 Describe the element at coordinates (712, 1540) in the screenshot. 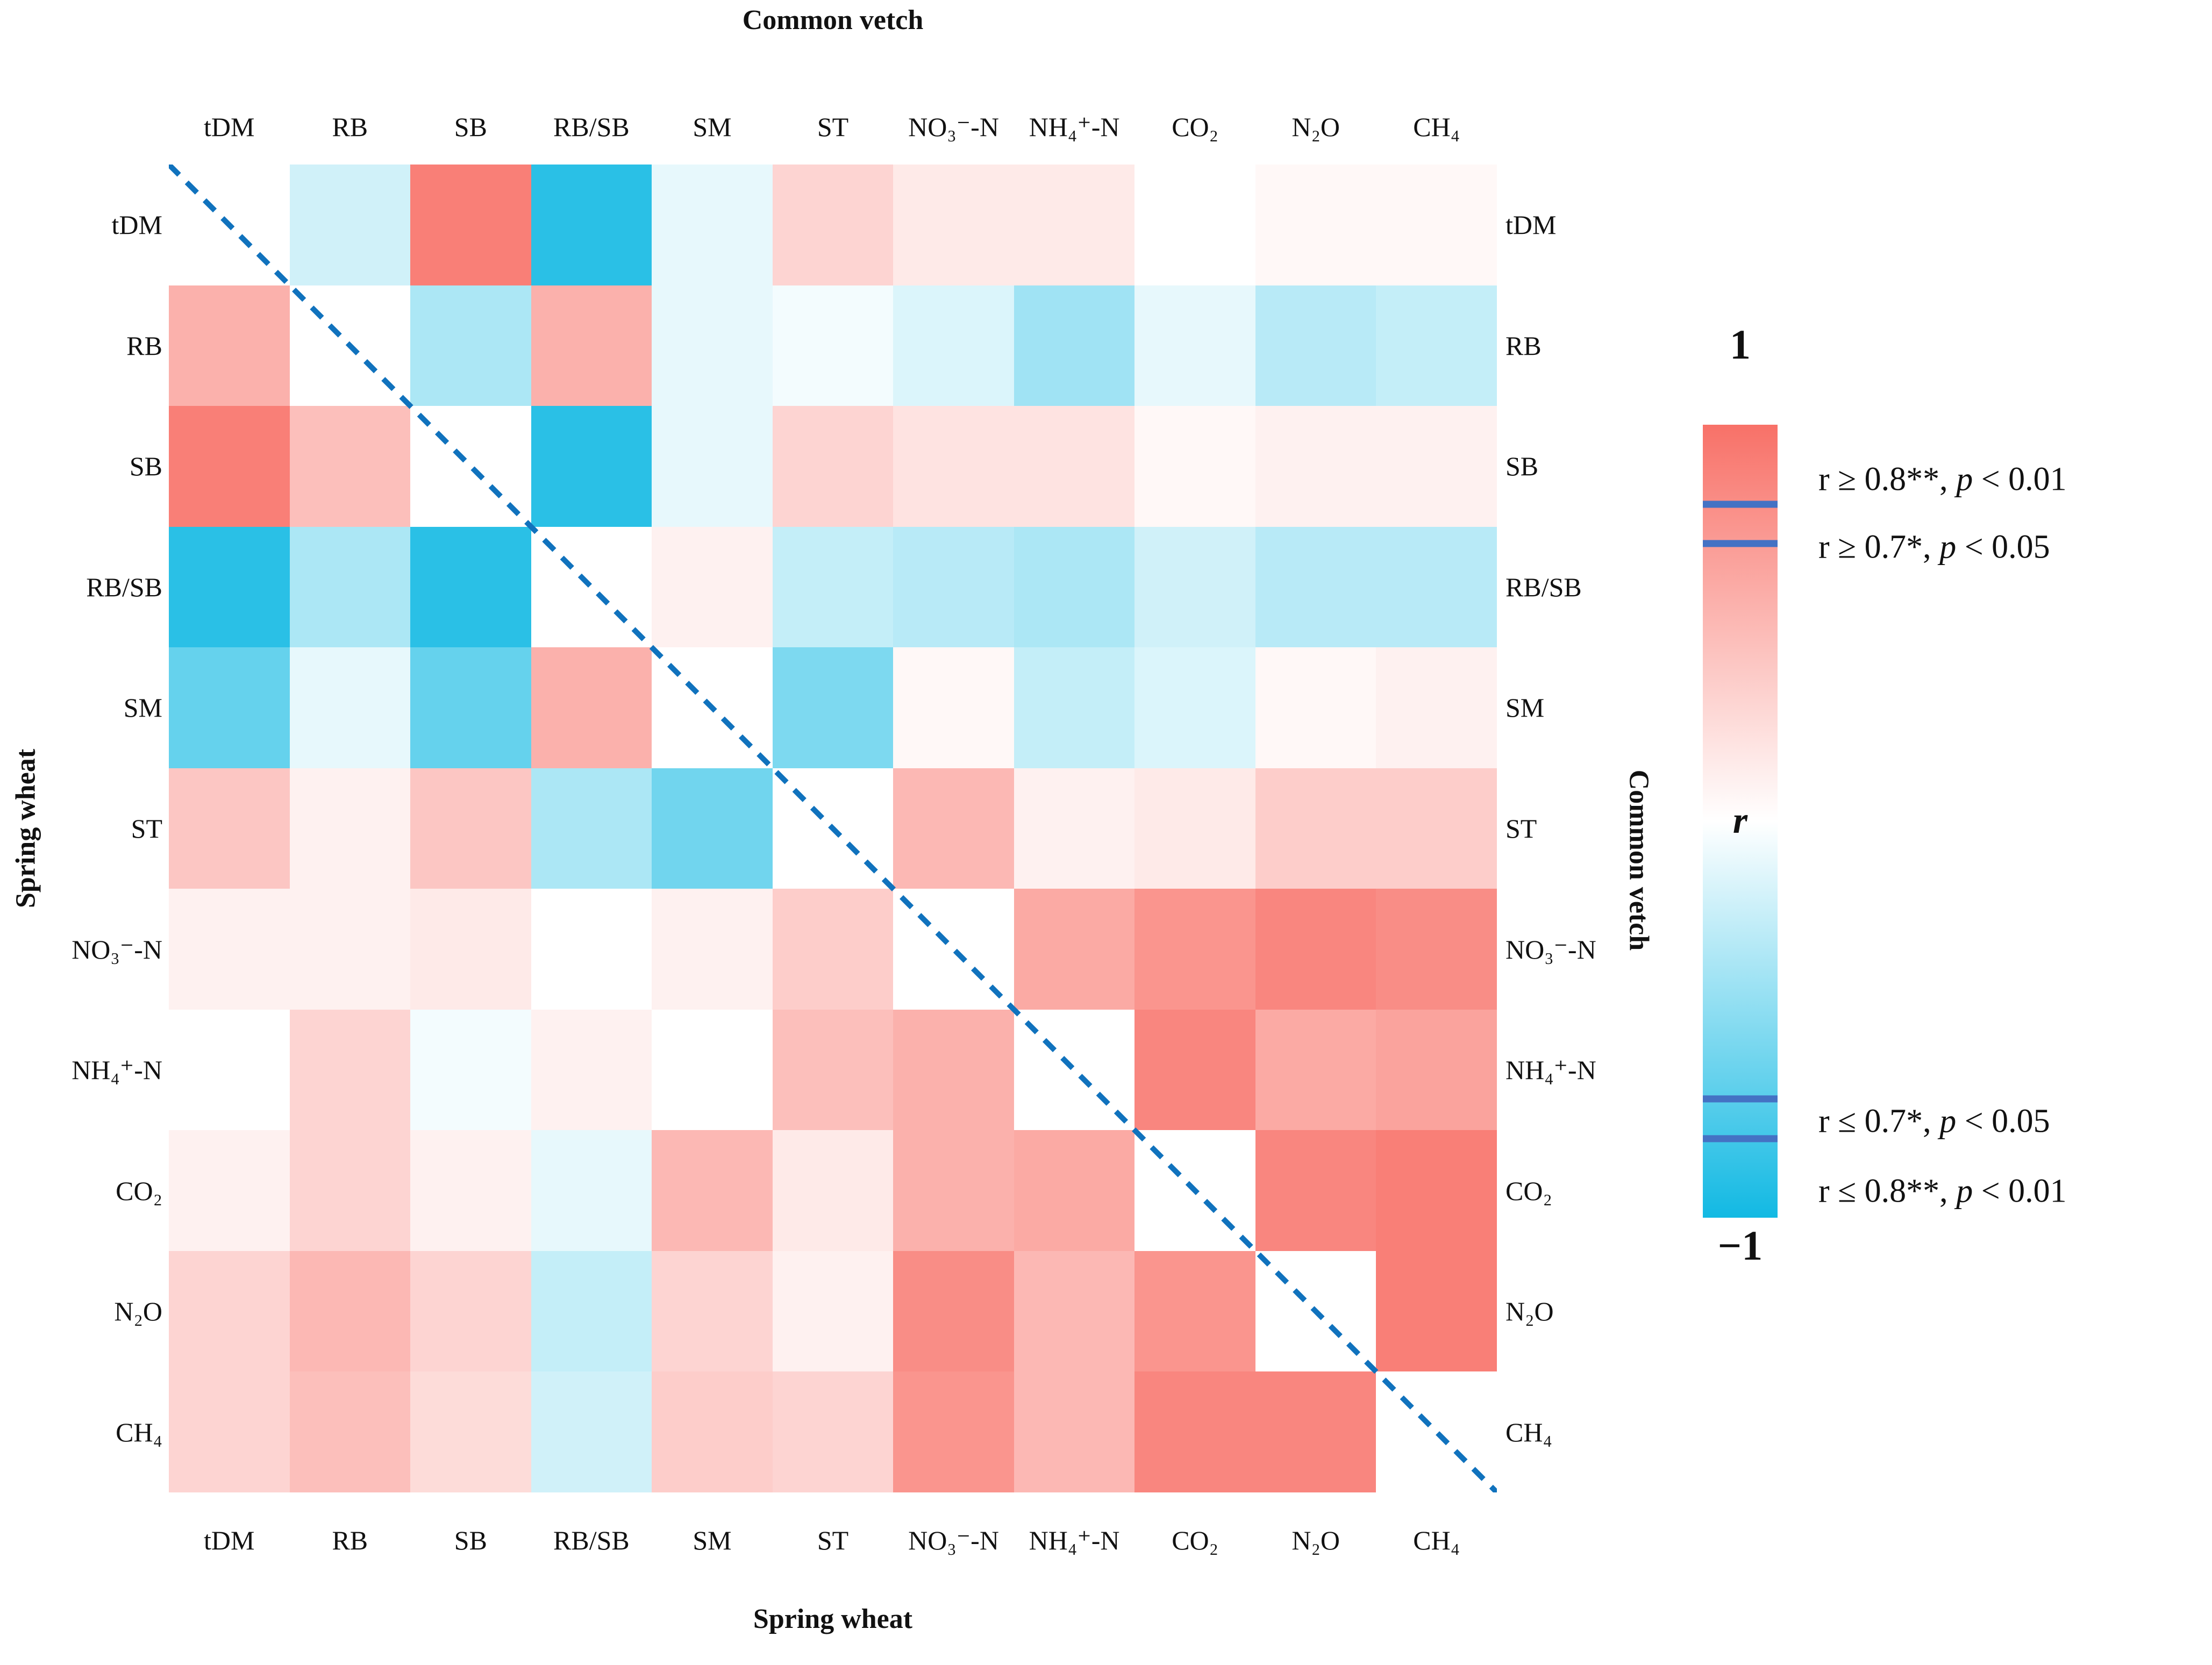

I see `col-label-bottom: SM` at that location.